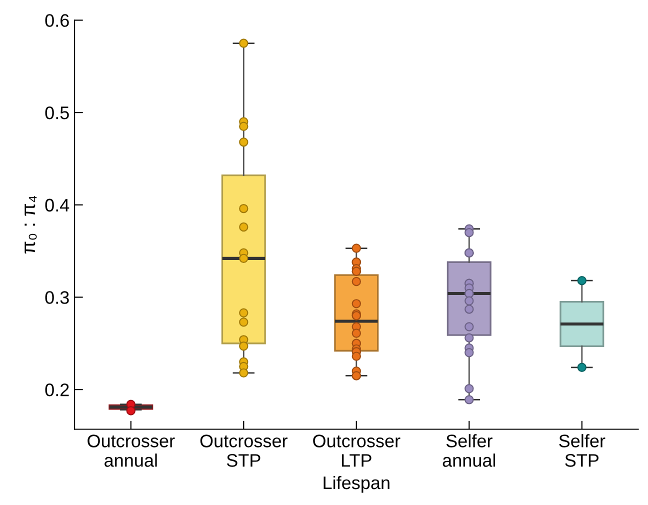 The width and height of the screenshot is (648, 505). Describe the element at coordinates (57, 113) in the screenshot. I see `y-tick-label: 0.5` at that location.